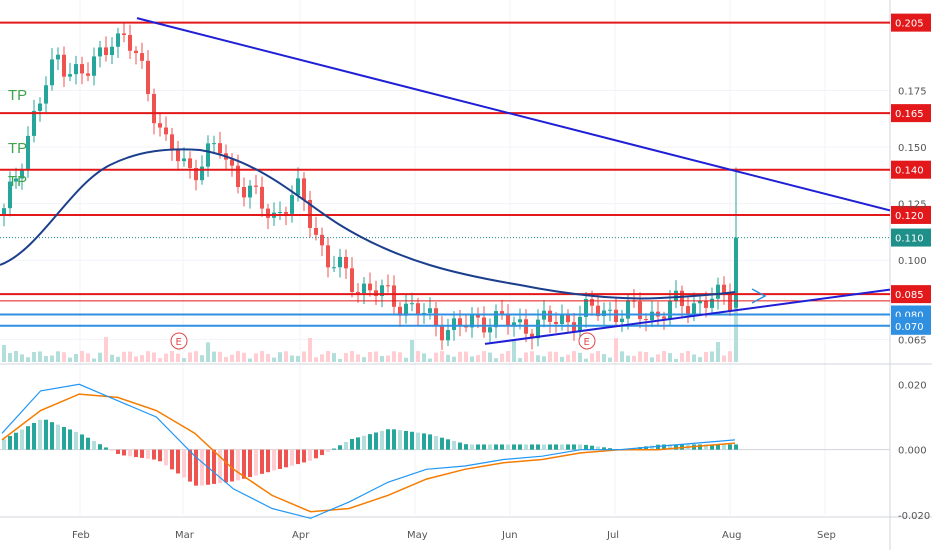 This screenshot has width=932, height=550. I want to click on time-axis: Feb Mar Apr May Jun Jul Aug Sep, so click(454, 535).